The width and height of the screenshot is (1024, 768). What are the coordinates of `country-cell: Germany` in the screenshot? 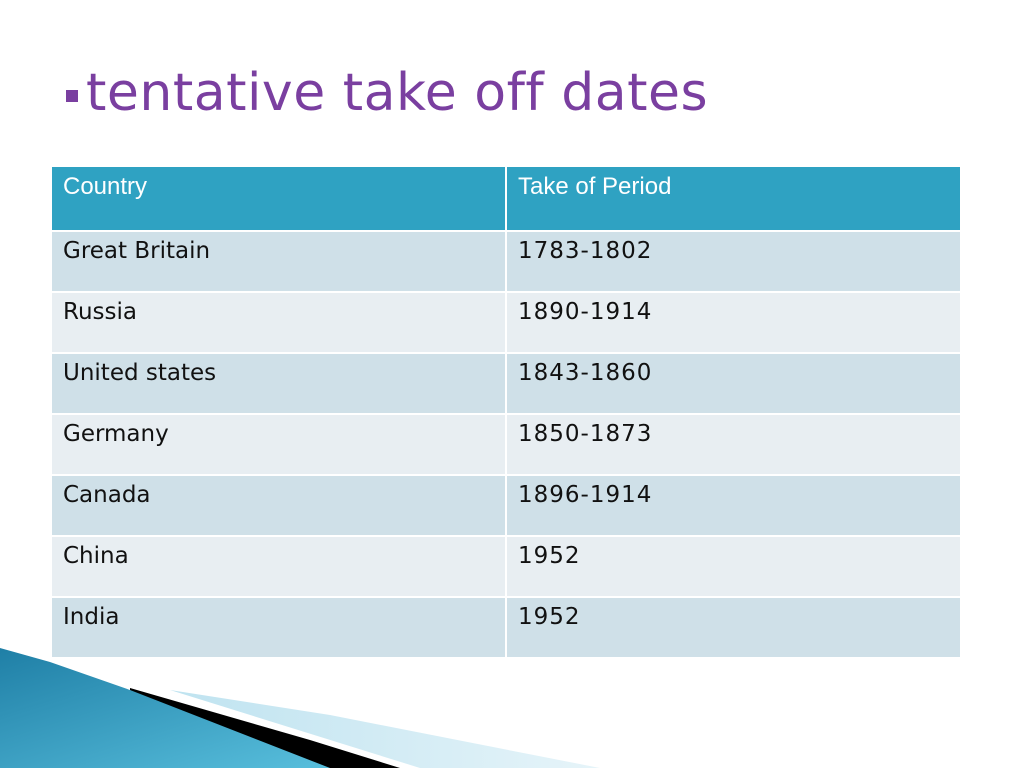 It's located at (278, 444).